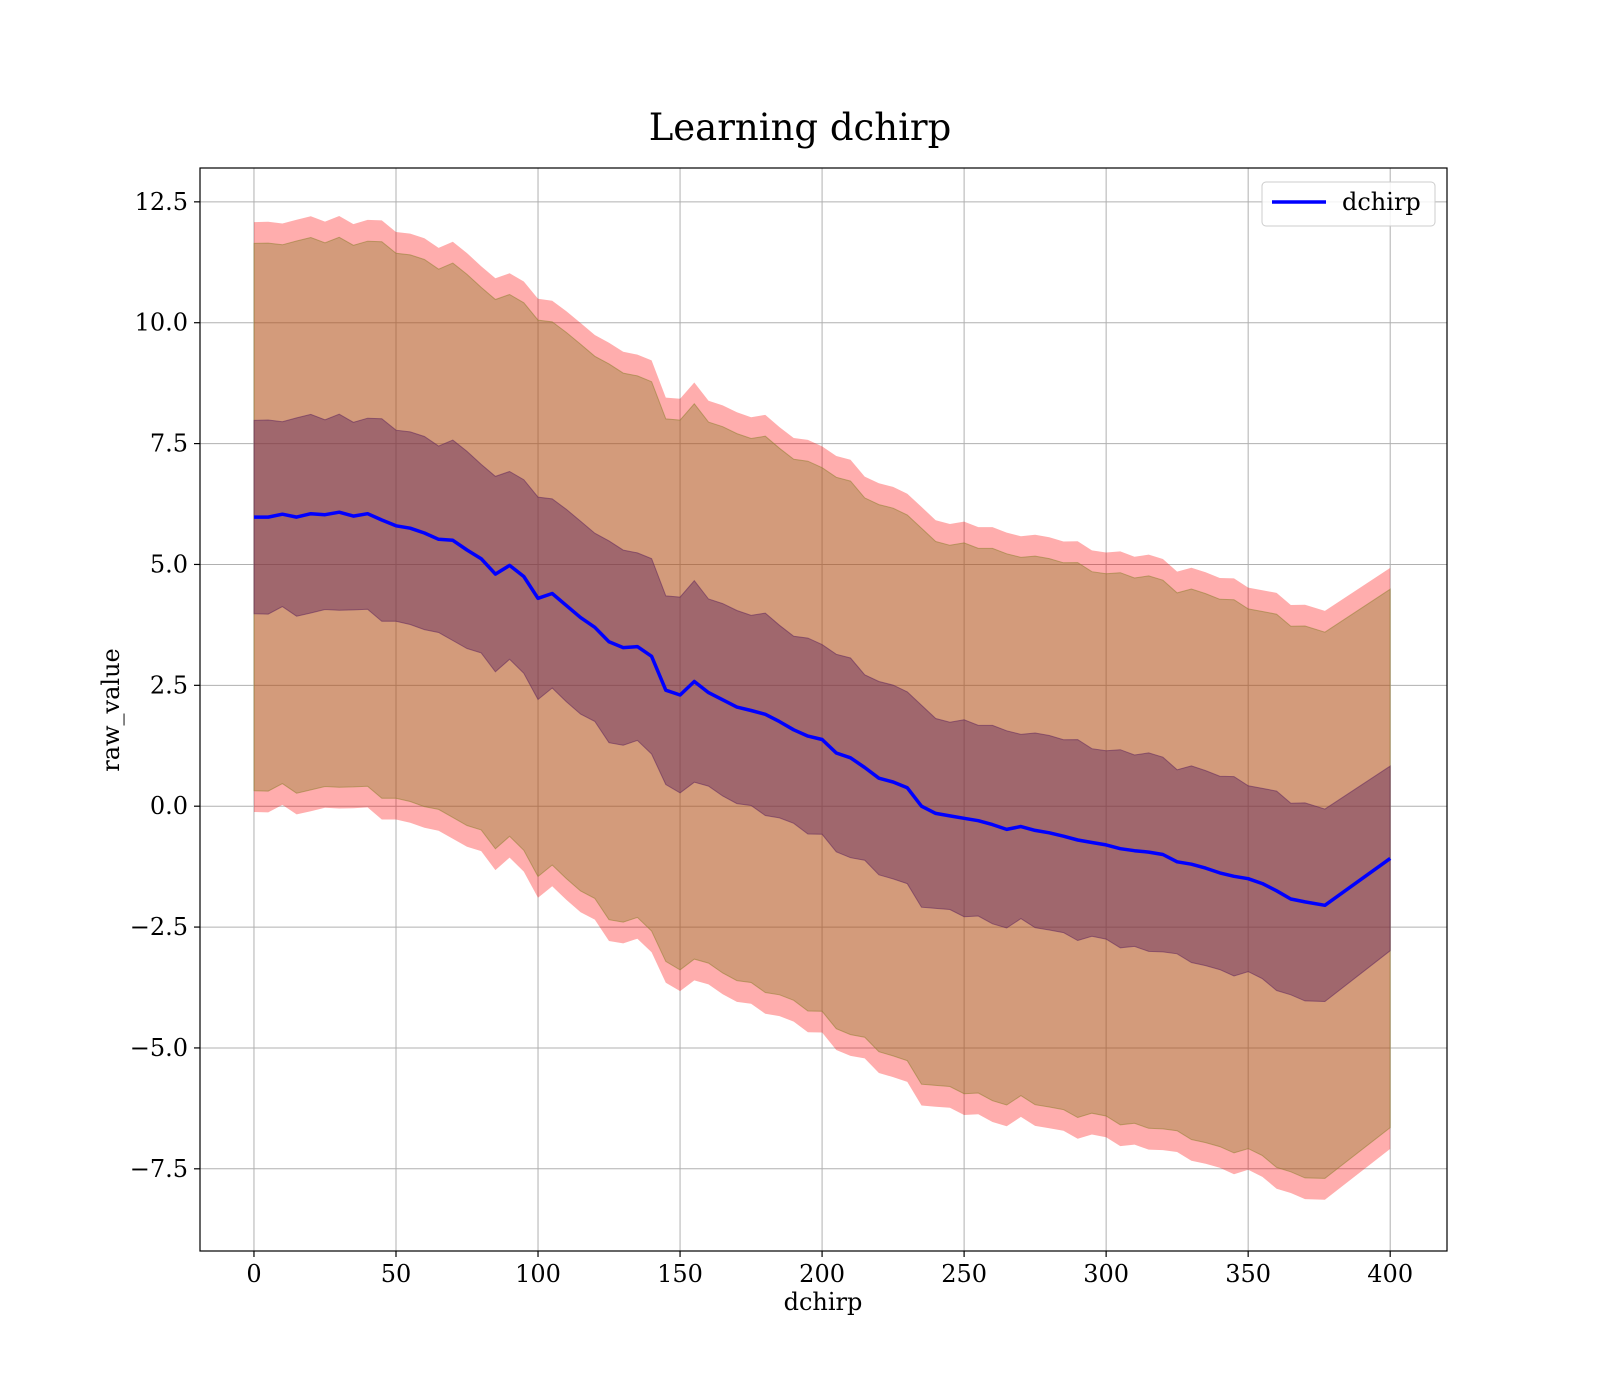  I want to click on legend-label-dchirp: dchirp, so click(1381, 202).